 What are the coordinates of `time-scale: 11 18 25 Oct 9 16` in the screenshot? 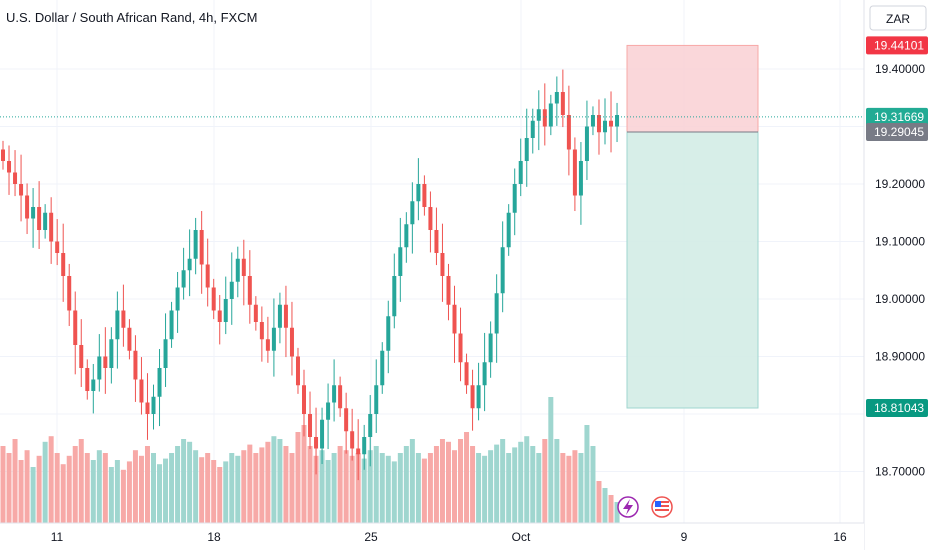 It's located at (449, 537).